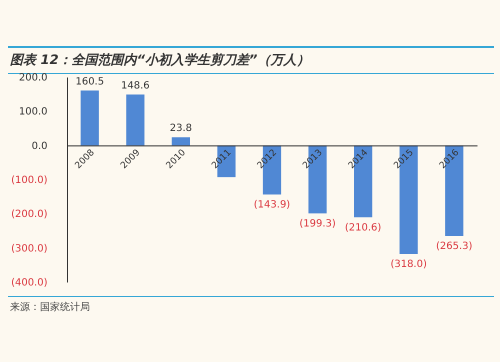 The image size is (500, 362). What do you see at coordinates (135, 86) in the screenshot?
I see `data-label: 148.6` at bounding box center [135, 86].